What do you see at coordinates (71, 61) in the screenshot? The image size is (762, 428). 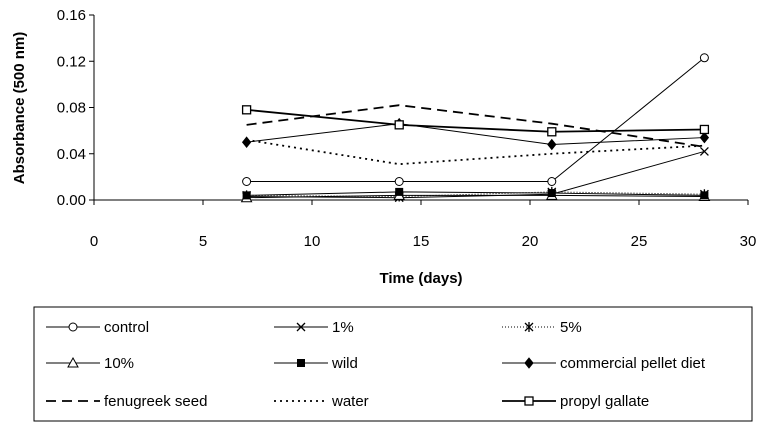 I see `y-tick-label: 0.12` at bounding box center [71, 61].